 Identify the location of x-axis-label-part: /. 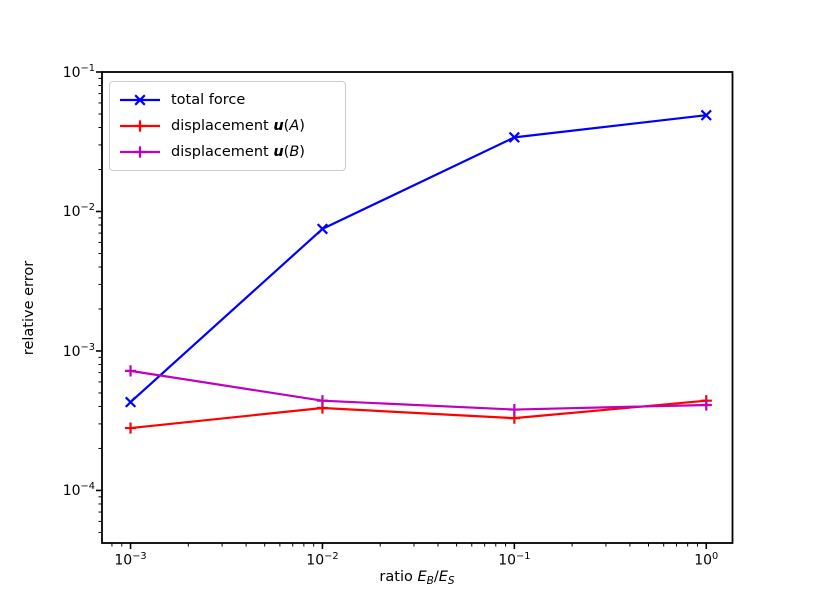
(436, 577).